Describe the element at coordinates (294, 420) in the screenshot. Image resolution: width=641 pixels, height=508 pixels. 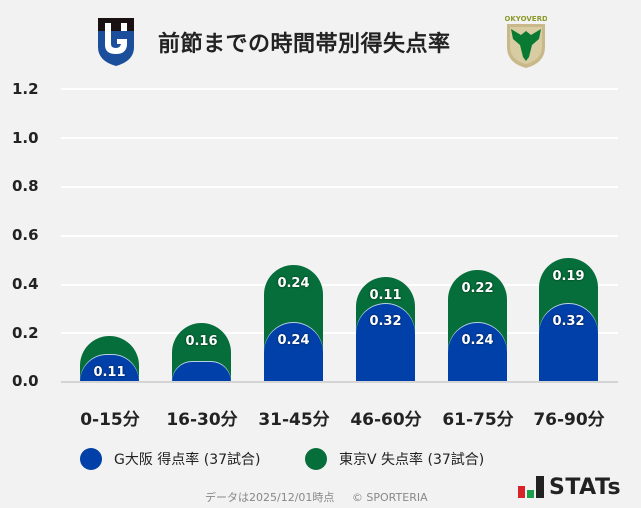
I see `x-label: 31-45分` at that location.